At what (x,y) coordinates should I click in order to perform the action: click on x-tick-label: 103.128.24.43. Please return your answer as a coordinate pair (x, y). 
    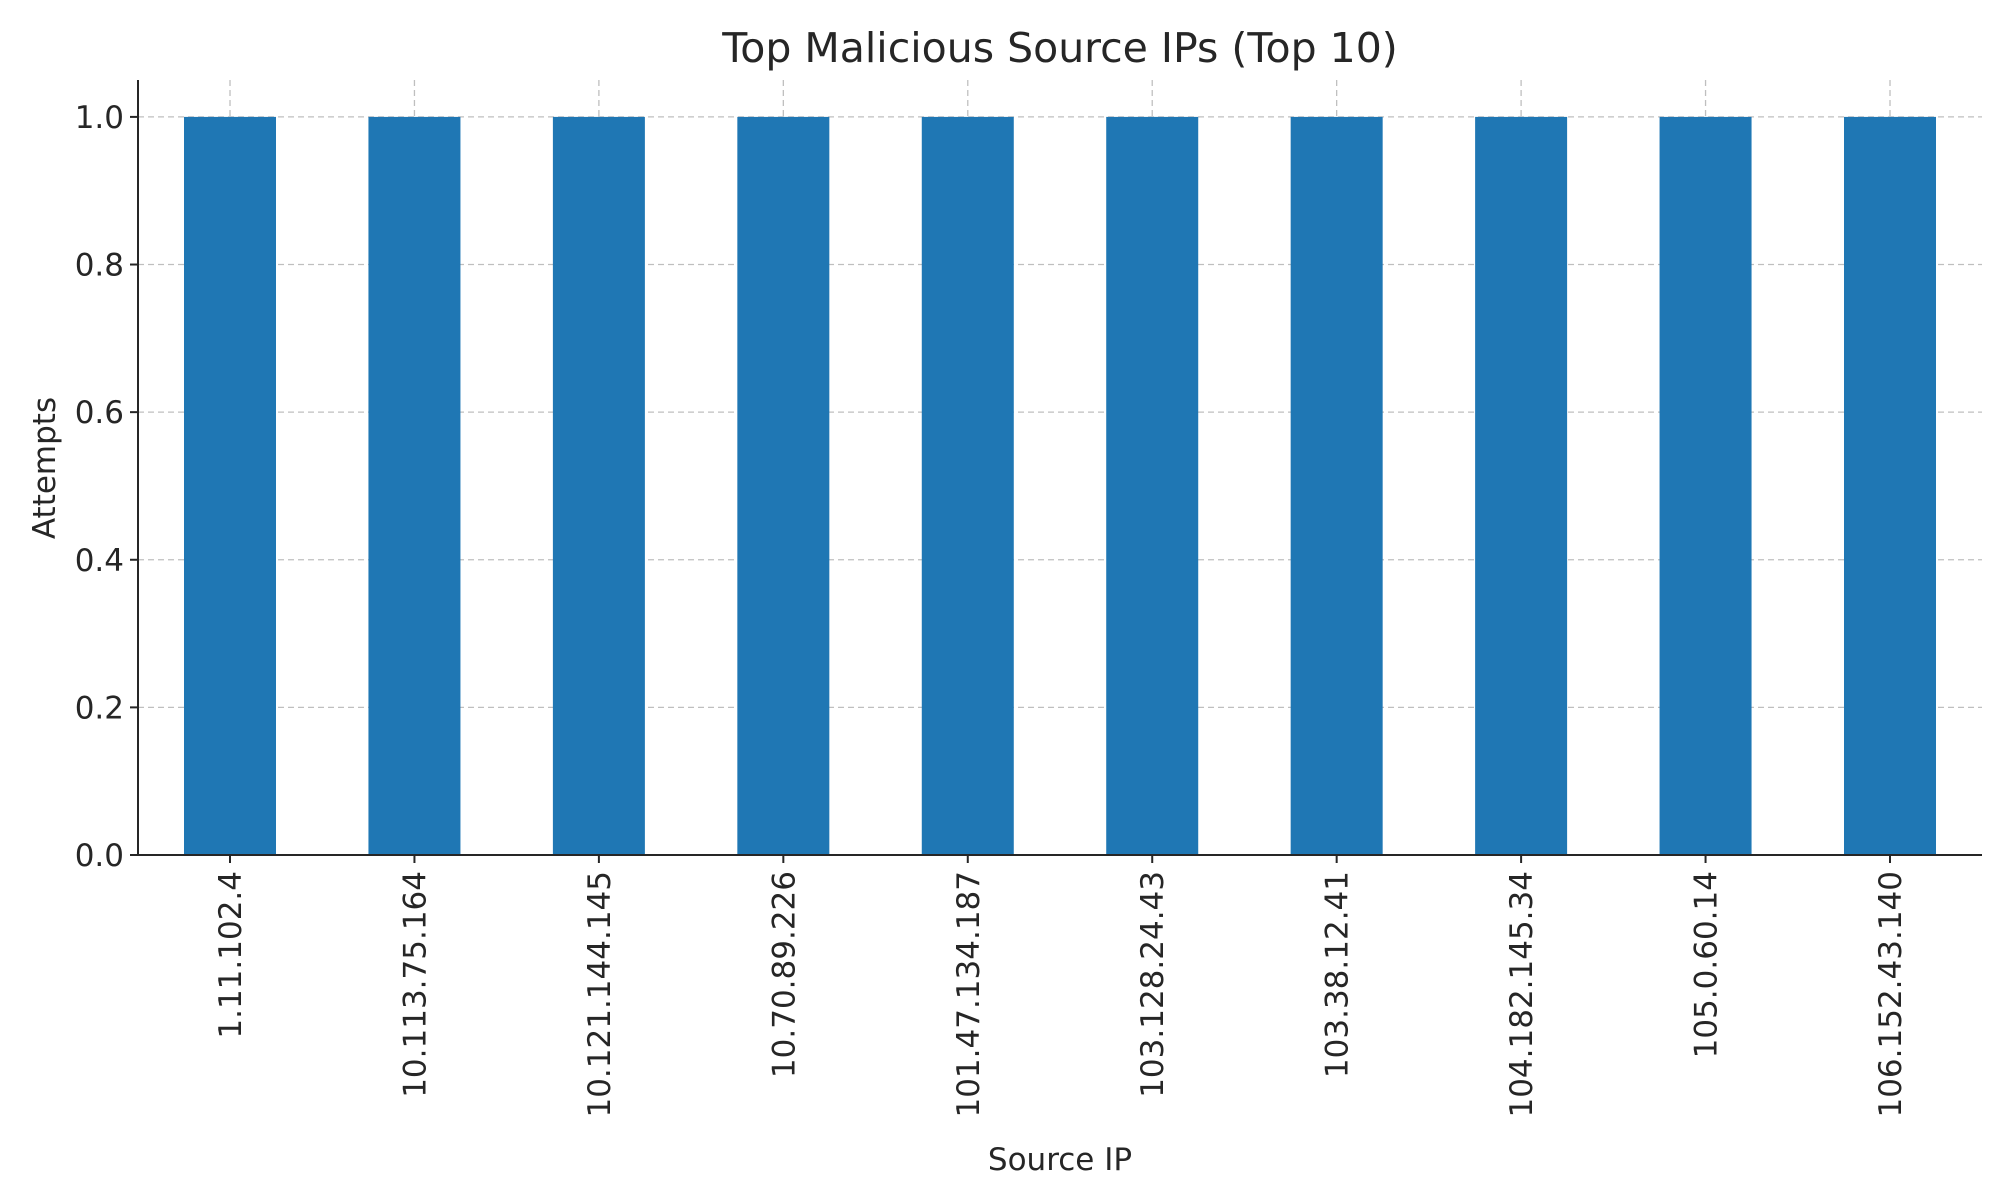
    Looking at the image, I should click on (1153, 984).